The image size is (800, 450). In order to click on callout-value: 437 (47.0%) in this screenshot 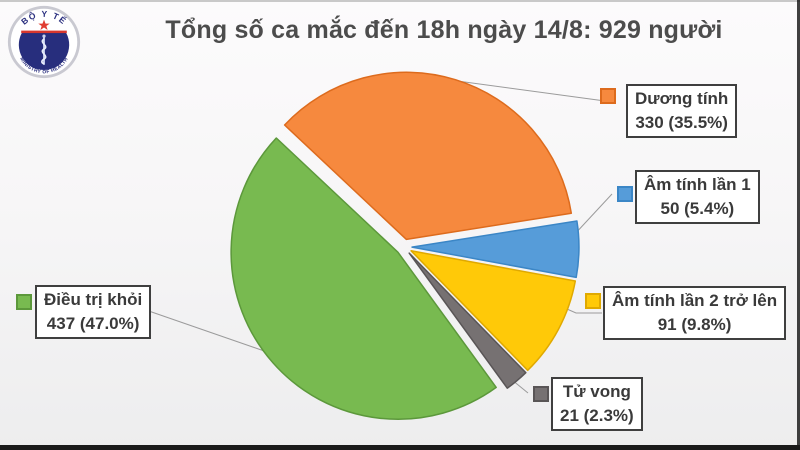, I will do `click(93, 323)`.